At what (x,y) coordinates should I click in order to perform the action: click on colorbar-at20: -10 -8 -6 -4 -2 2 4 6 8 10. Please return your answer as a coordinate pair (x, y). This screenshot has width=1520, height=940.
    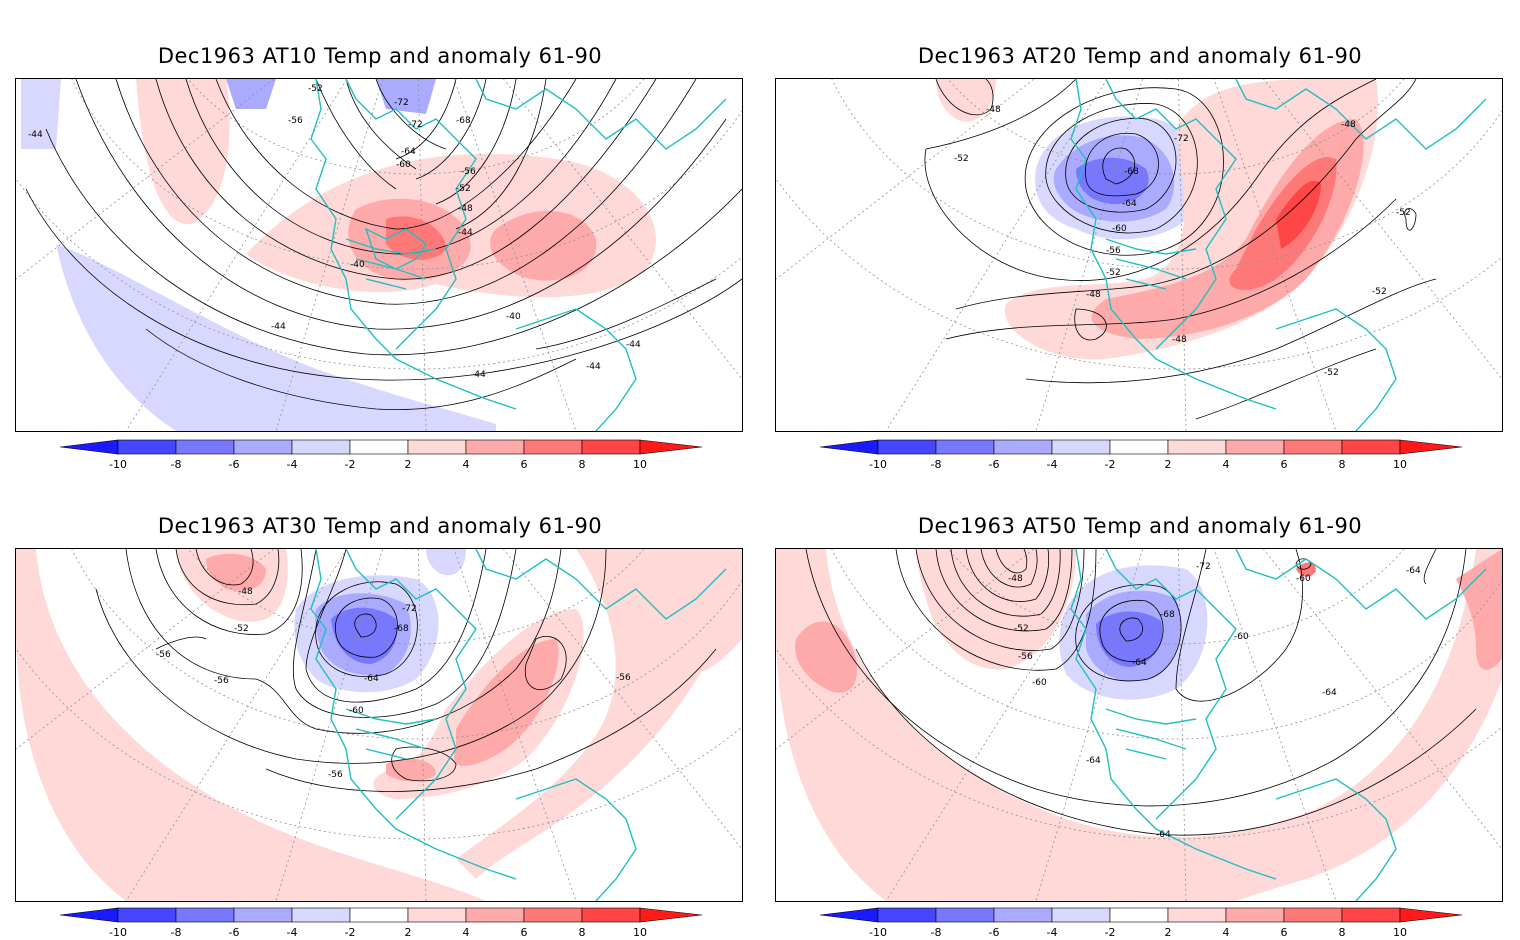
    Looking at the image, I should click on (1141, 455).